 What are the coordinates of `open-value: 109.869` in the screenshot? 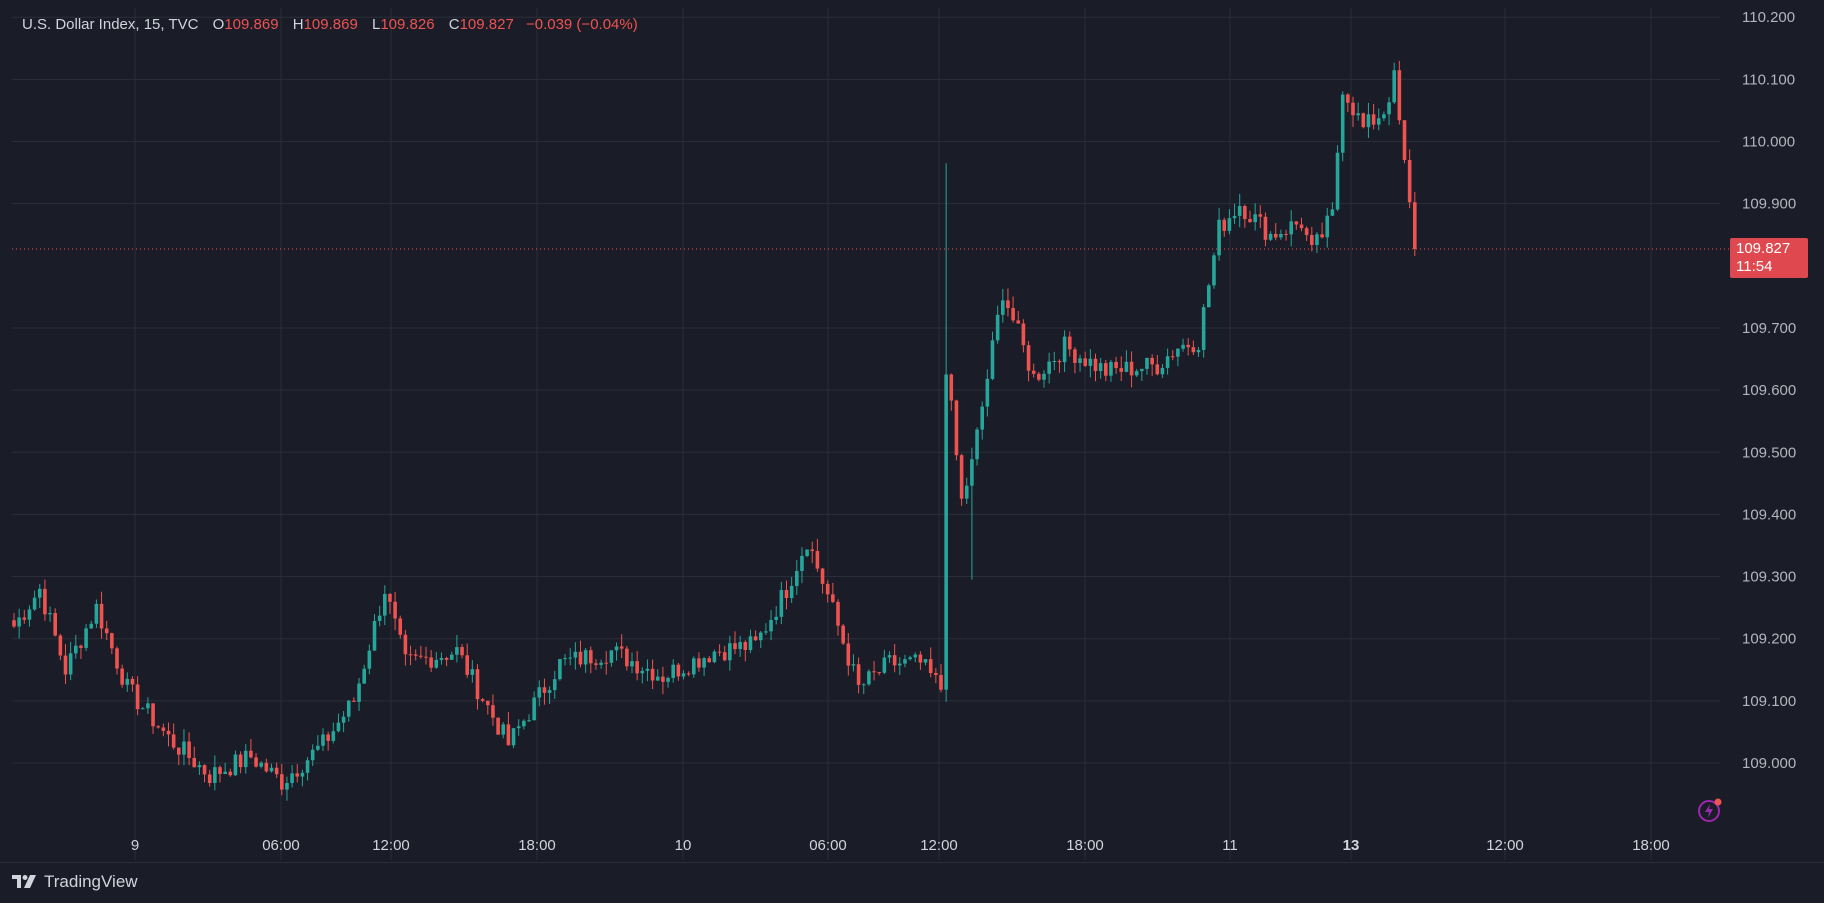 It's located at (251, 24).